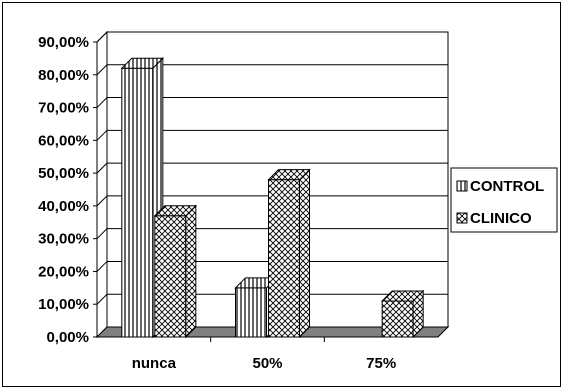 This screenshot has height=391, width=565. I want to click on y-tick-label-8: 80,00%, so click(63, 75).